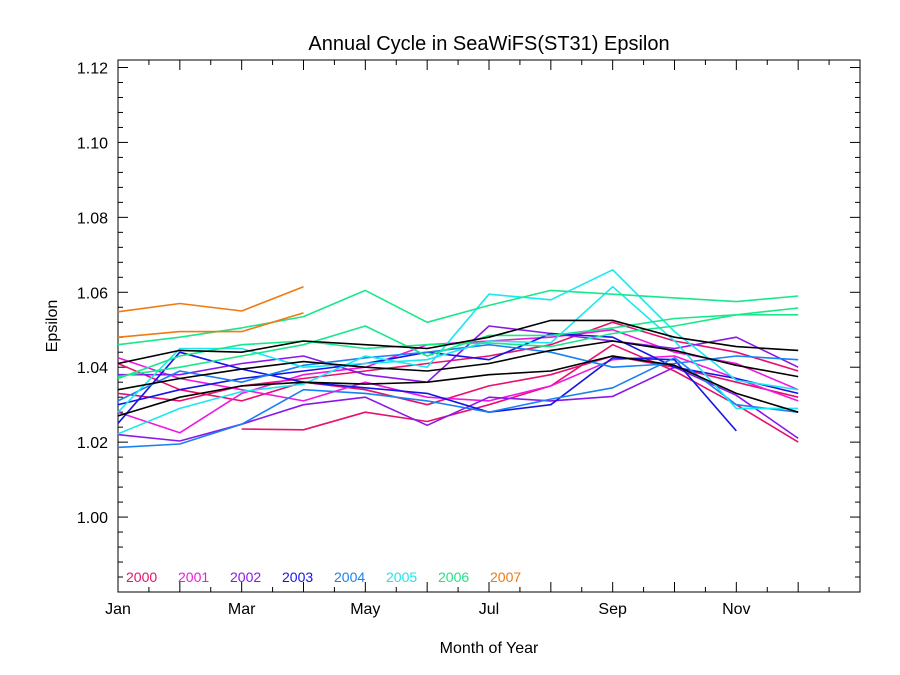 The width and height of the screenshot is (900, 675). I want to click on y-tick-label: 1.06, so click(92, 293).